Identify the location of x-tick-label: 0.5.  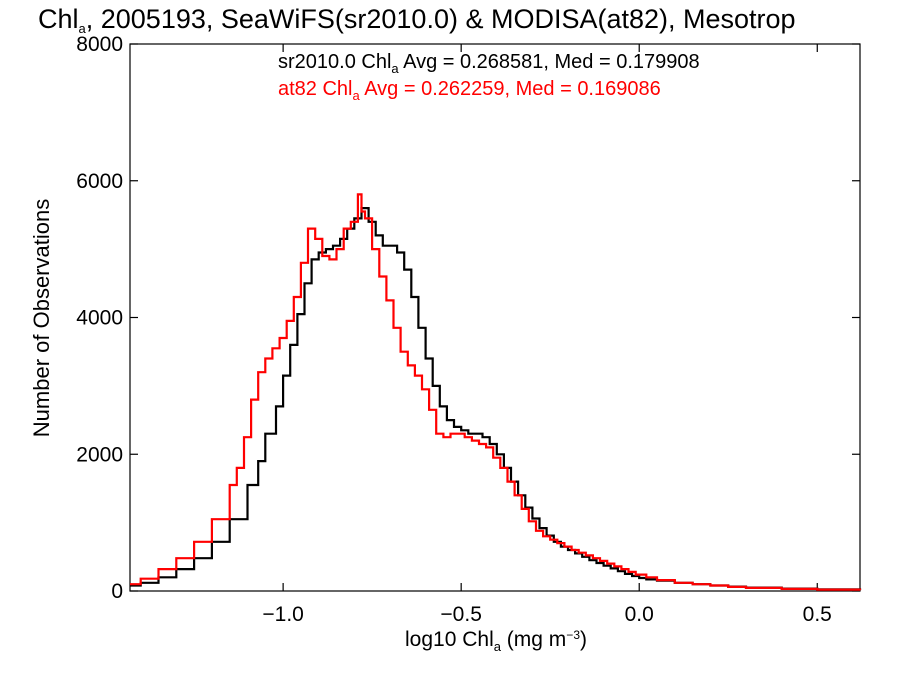
(817, 614).